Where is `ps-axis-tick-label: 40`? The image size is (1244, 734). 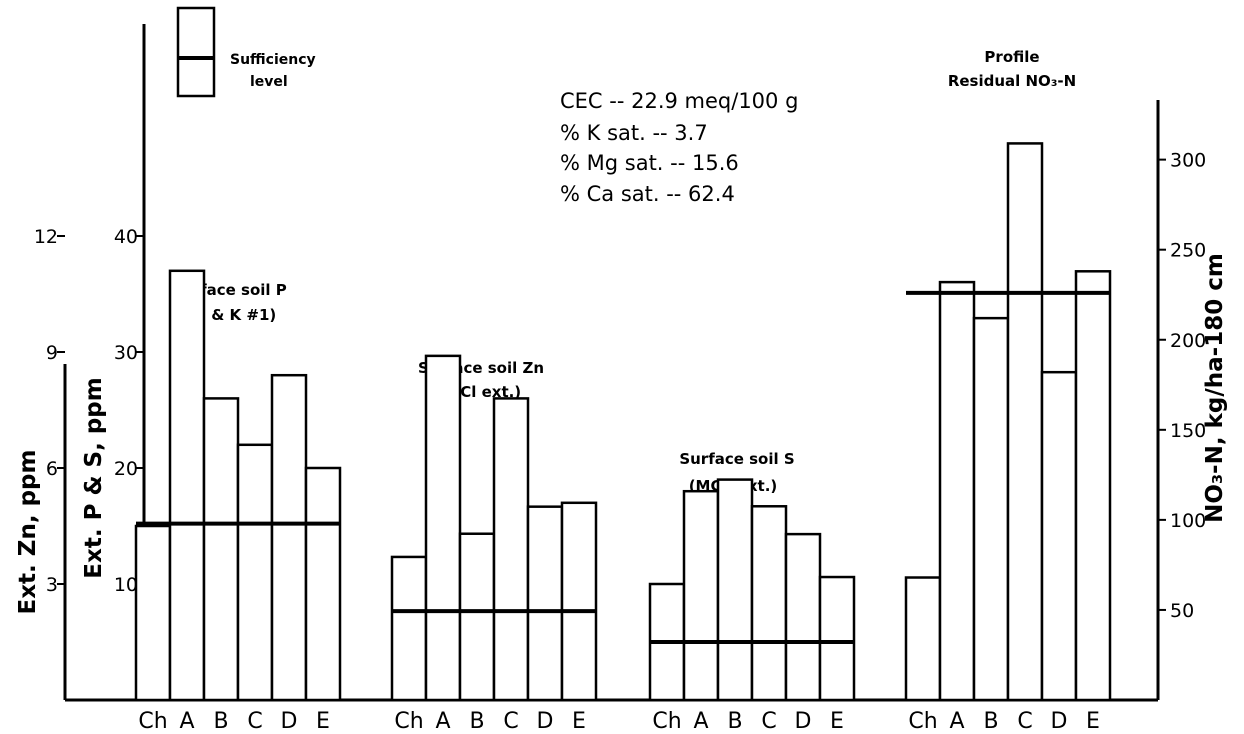
ps-axis-tick-label: 40 is located at coordinates (126, 237).